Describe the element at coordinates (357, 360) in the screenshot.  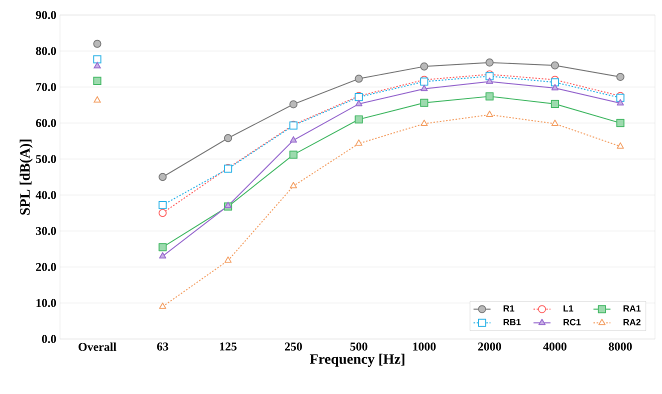
I see `x-axis-title: Frequency [Hz]` at that location.